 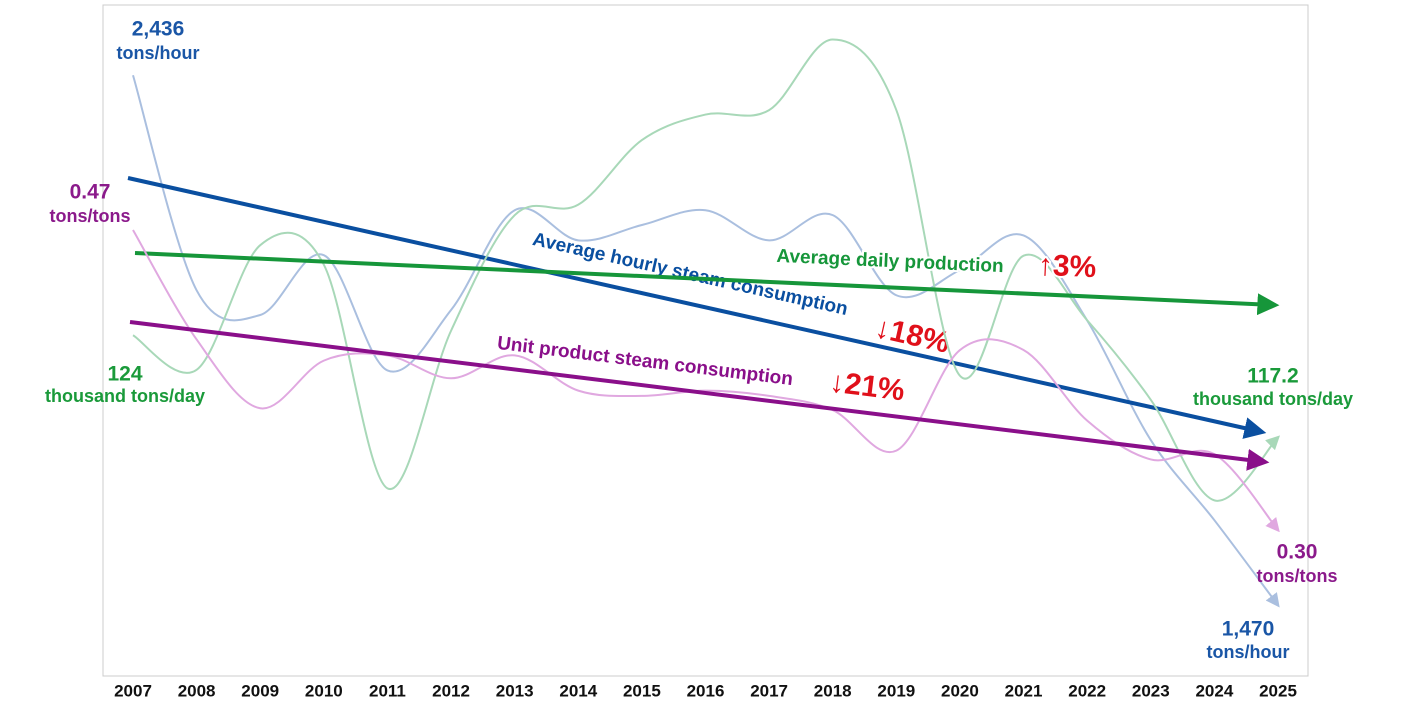 I want to click on x-tick-label: 2024, so click(x=1214, y=690).